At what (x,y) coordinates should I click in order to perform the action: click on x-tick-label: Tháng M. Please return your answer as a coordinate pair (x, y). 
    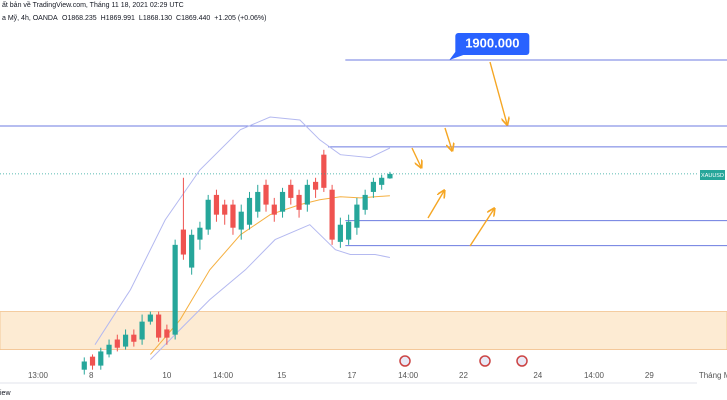
    Looking at the image, I should click on (713, 375).